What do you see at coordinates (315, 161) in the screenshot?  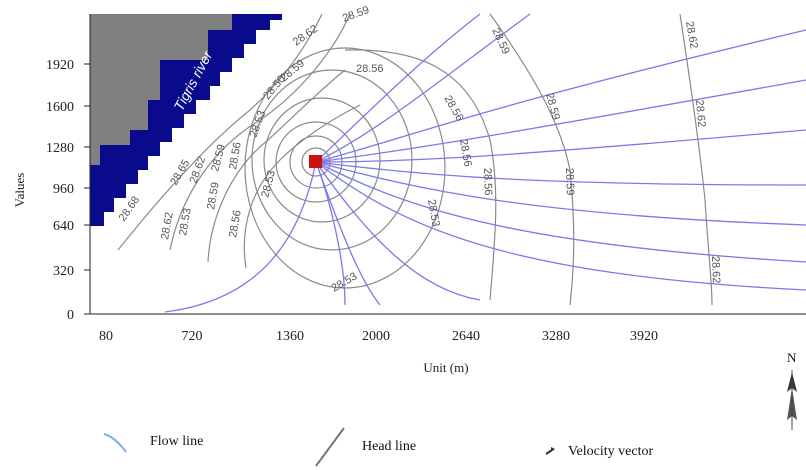 I see `pumping-well` at bounding box center [315, 161].